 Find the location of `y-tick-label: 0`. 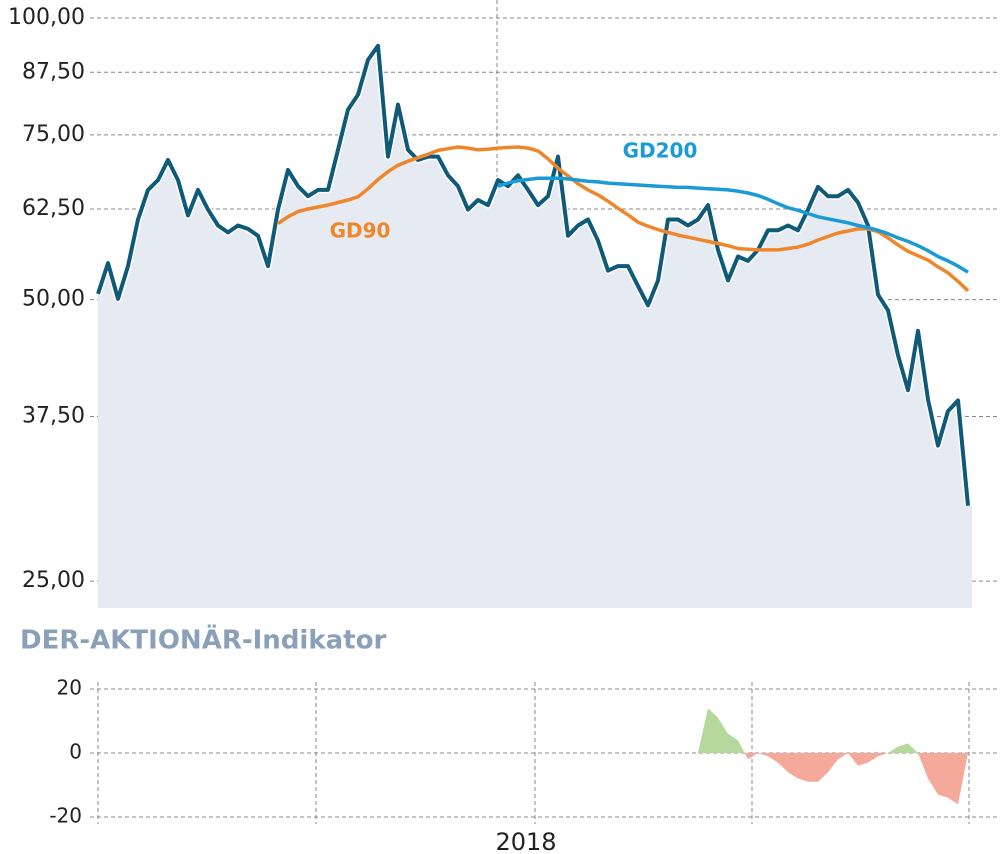

y-tick-label: 0 is located at coordinates (75, 752).